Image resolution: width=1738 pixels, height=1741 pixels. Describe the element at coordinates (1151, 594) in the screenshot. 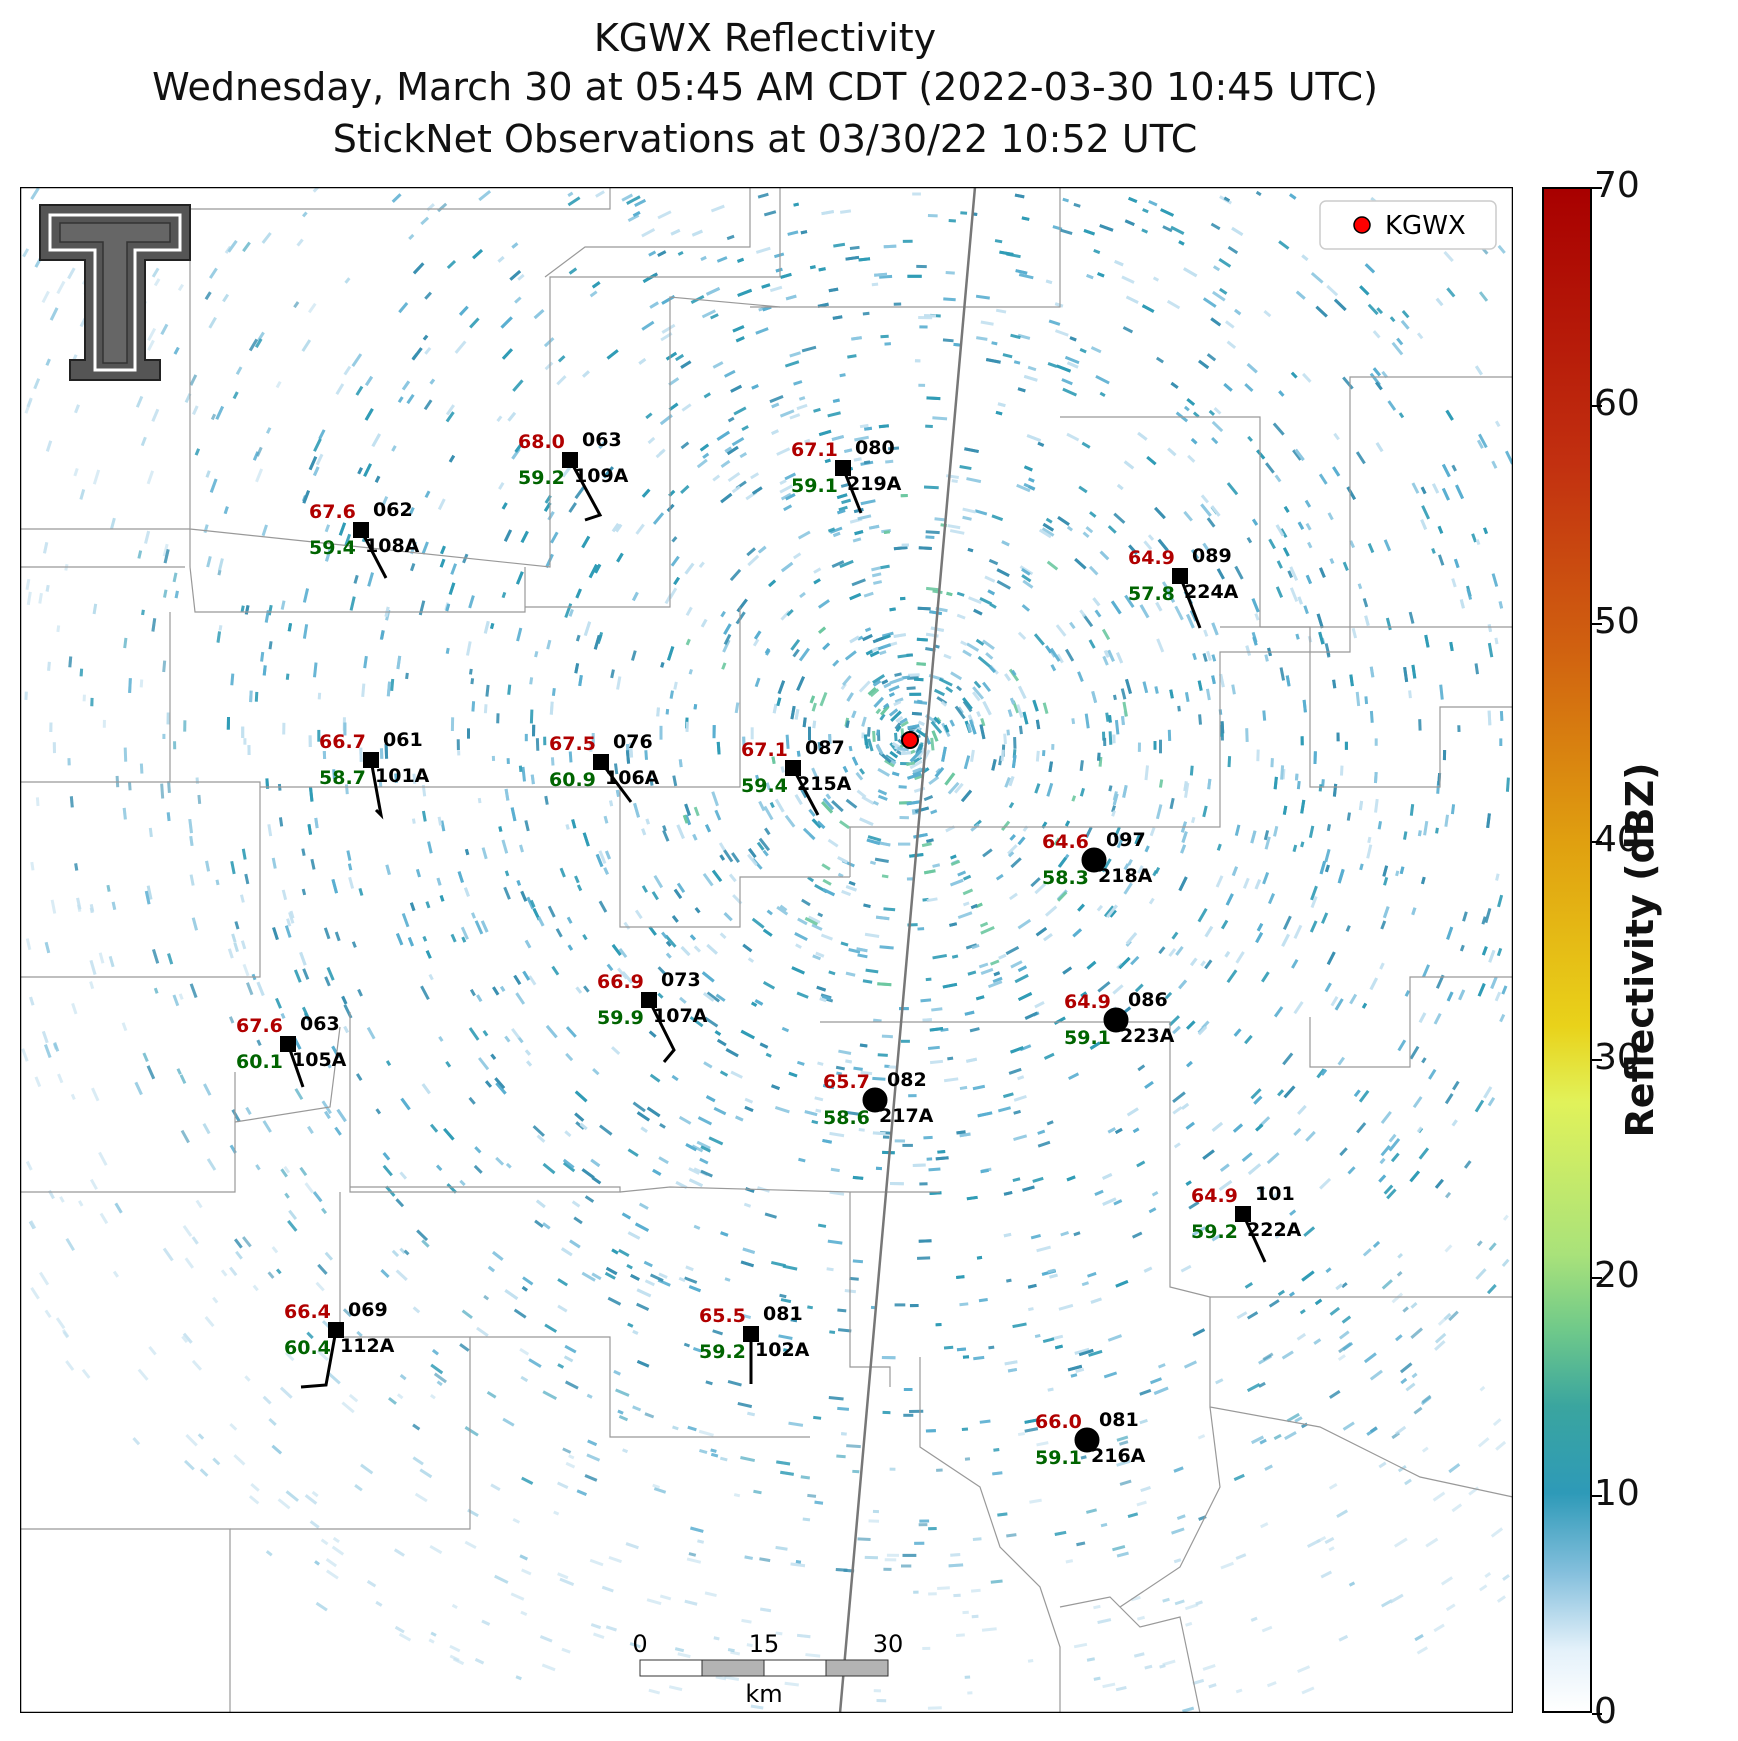

I see `station-dewpoint: 57.8` at that location.